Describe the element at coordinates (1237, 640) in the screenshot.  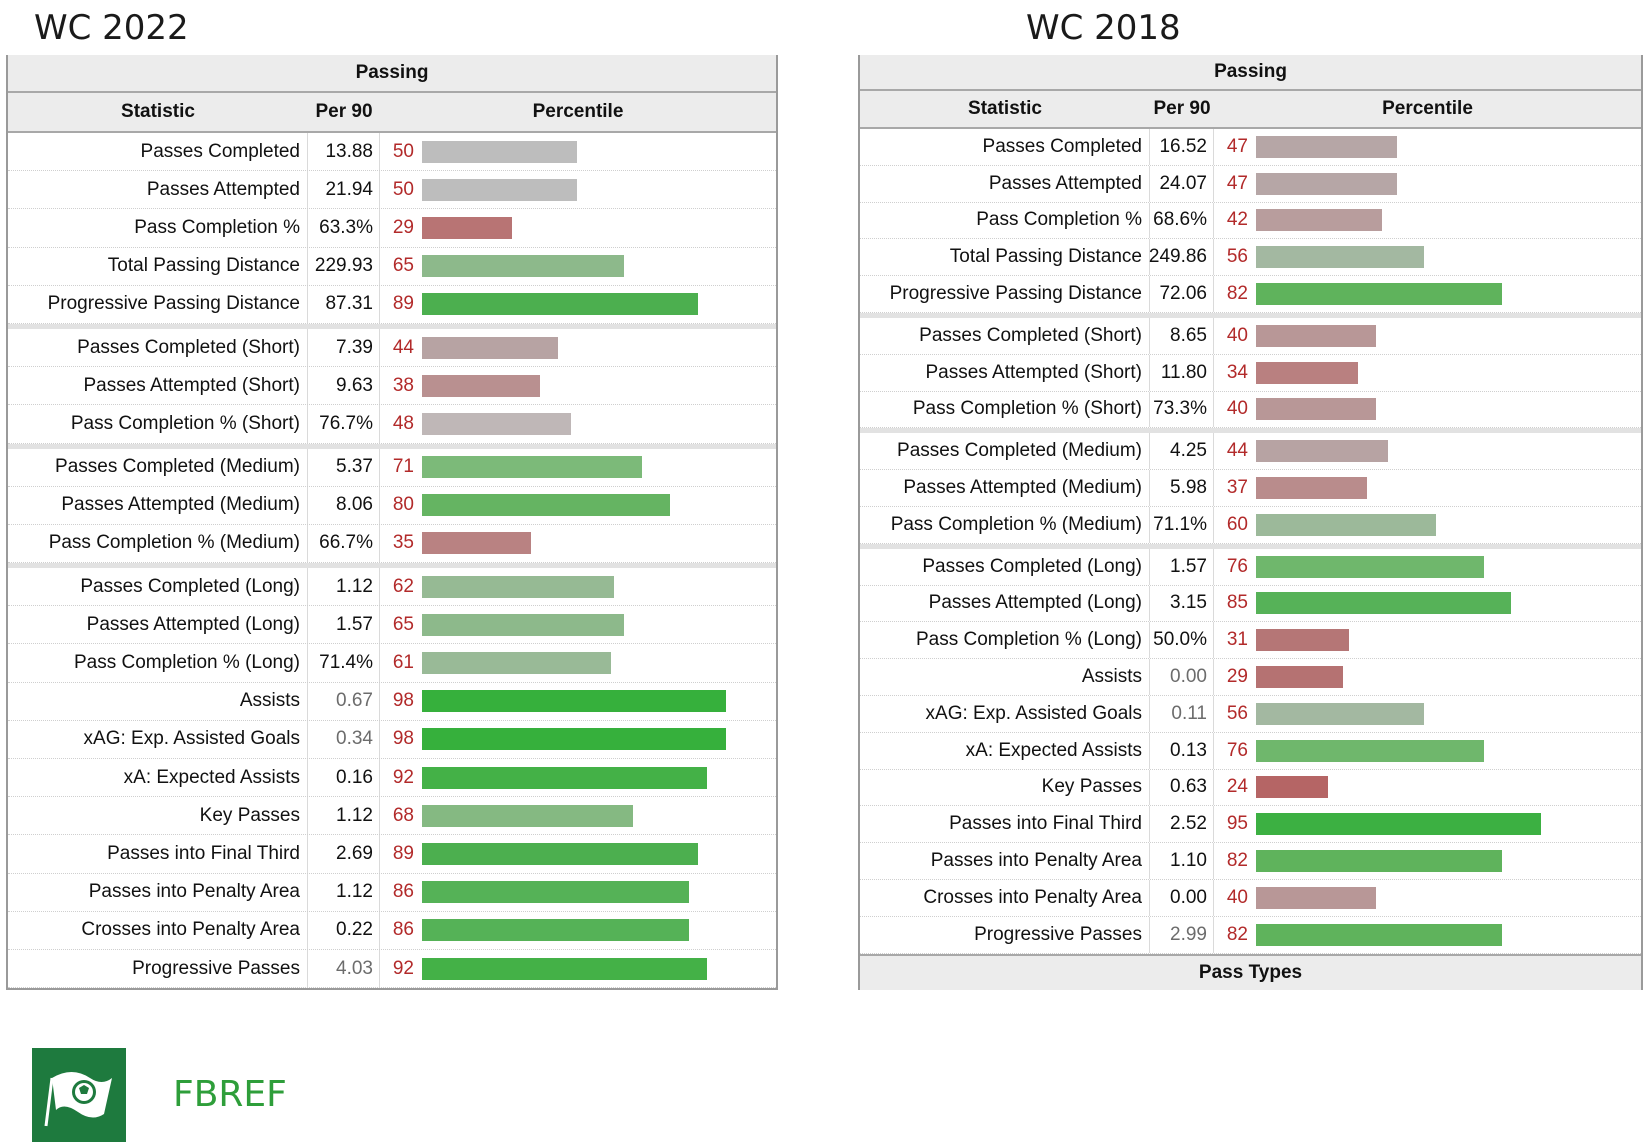
I see `percentile-value: 31` at that location.